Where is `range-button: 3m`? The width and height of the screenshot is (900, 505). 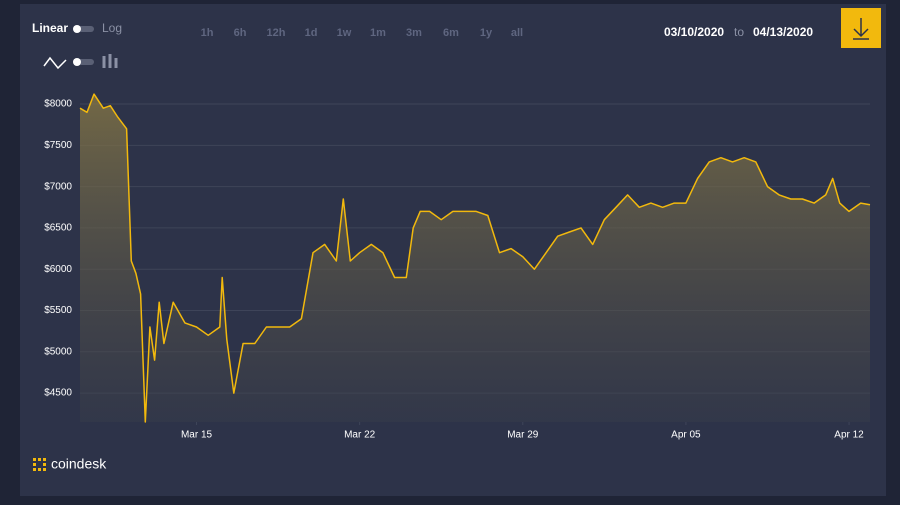 range-button: 3m is located at coordinates (414, 33).